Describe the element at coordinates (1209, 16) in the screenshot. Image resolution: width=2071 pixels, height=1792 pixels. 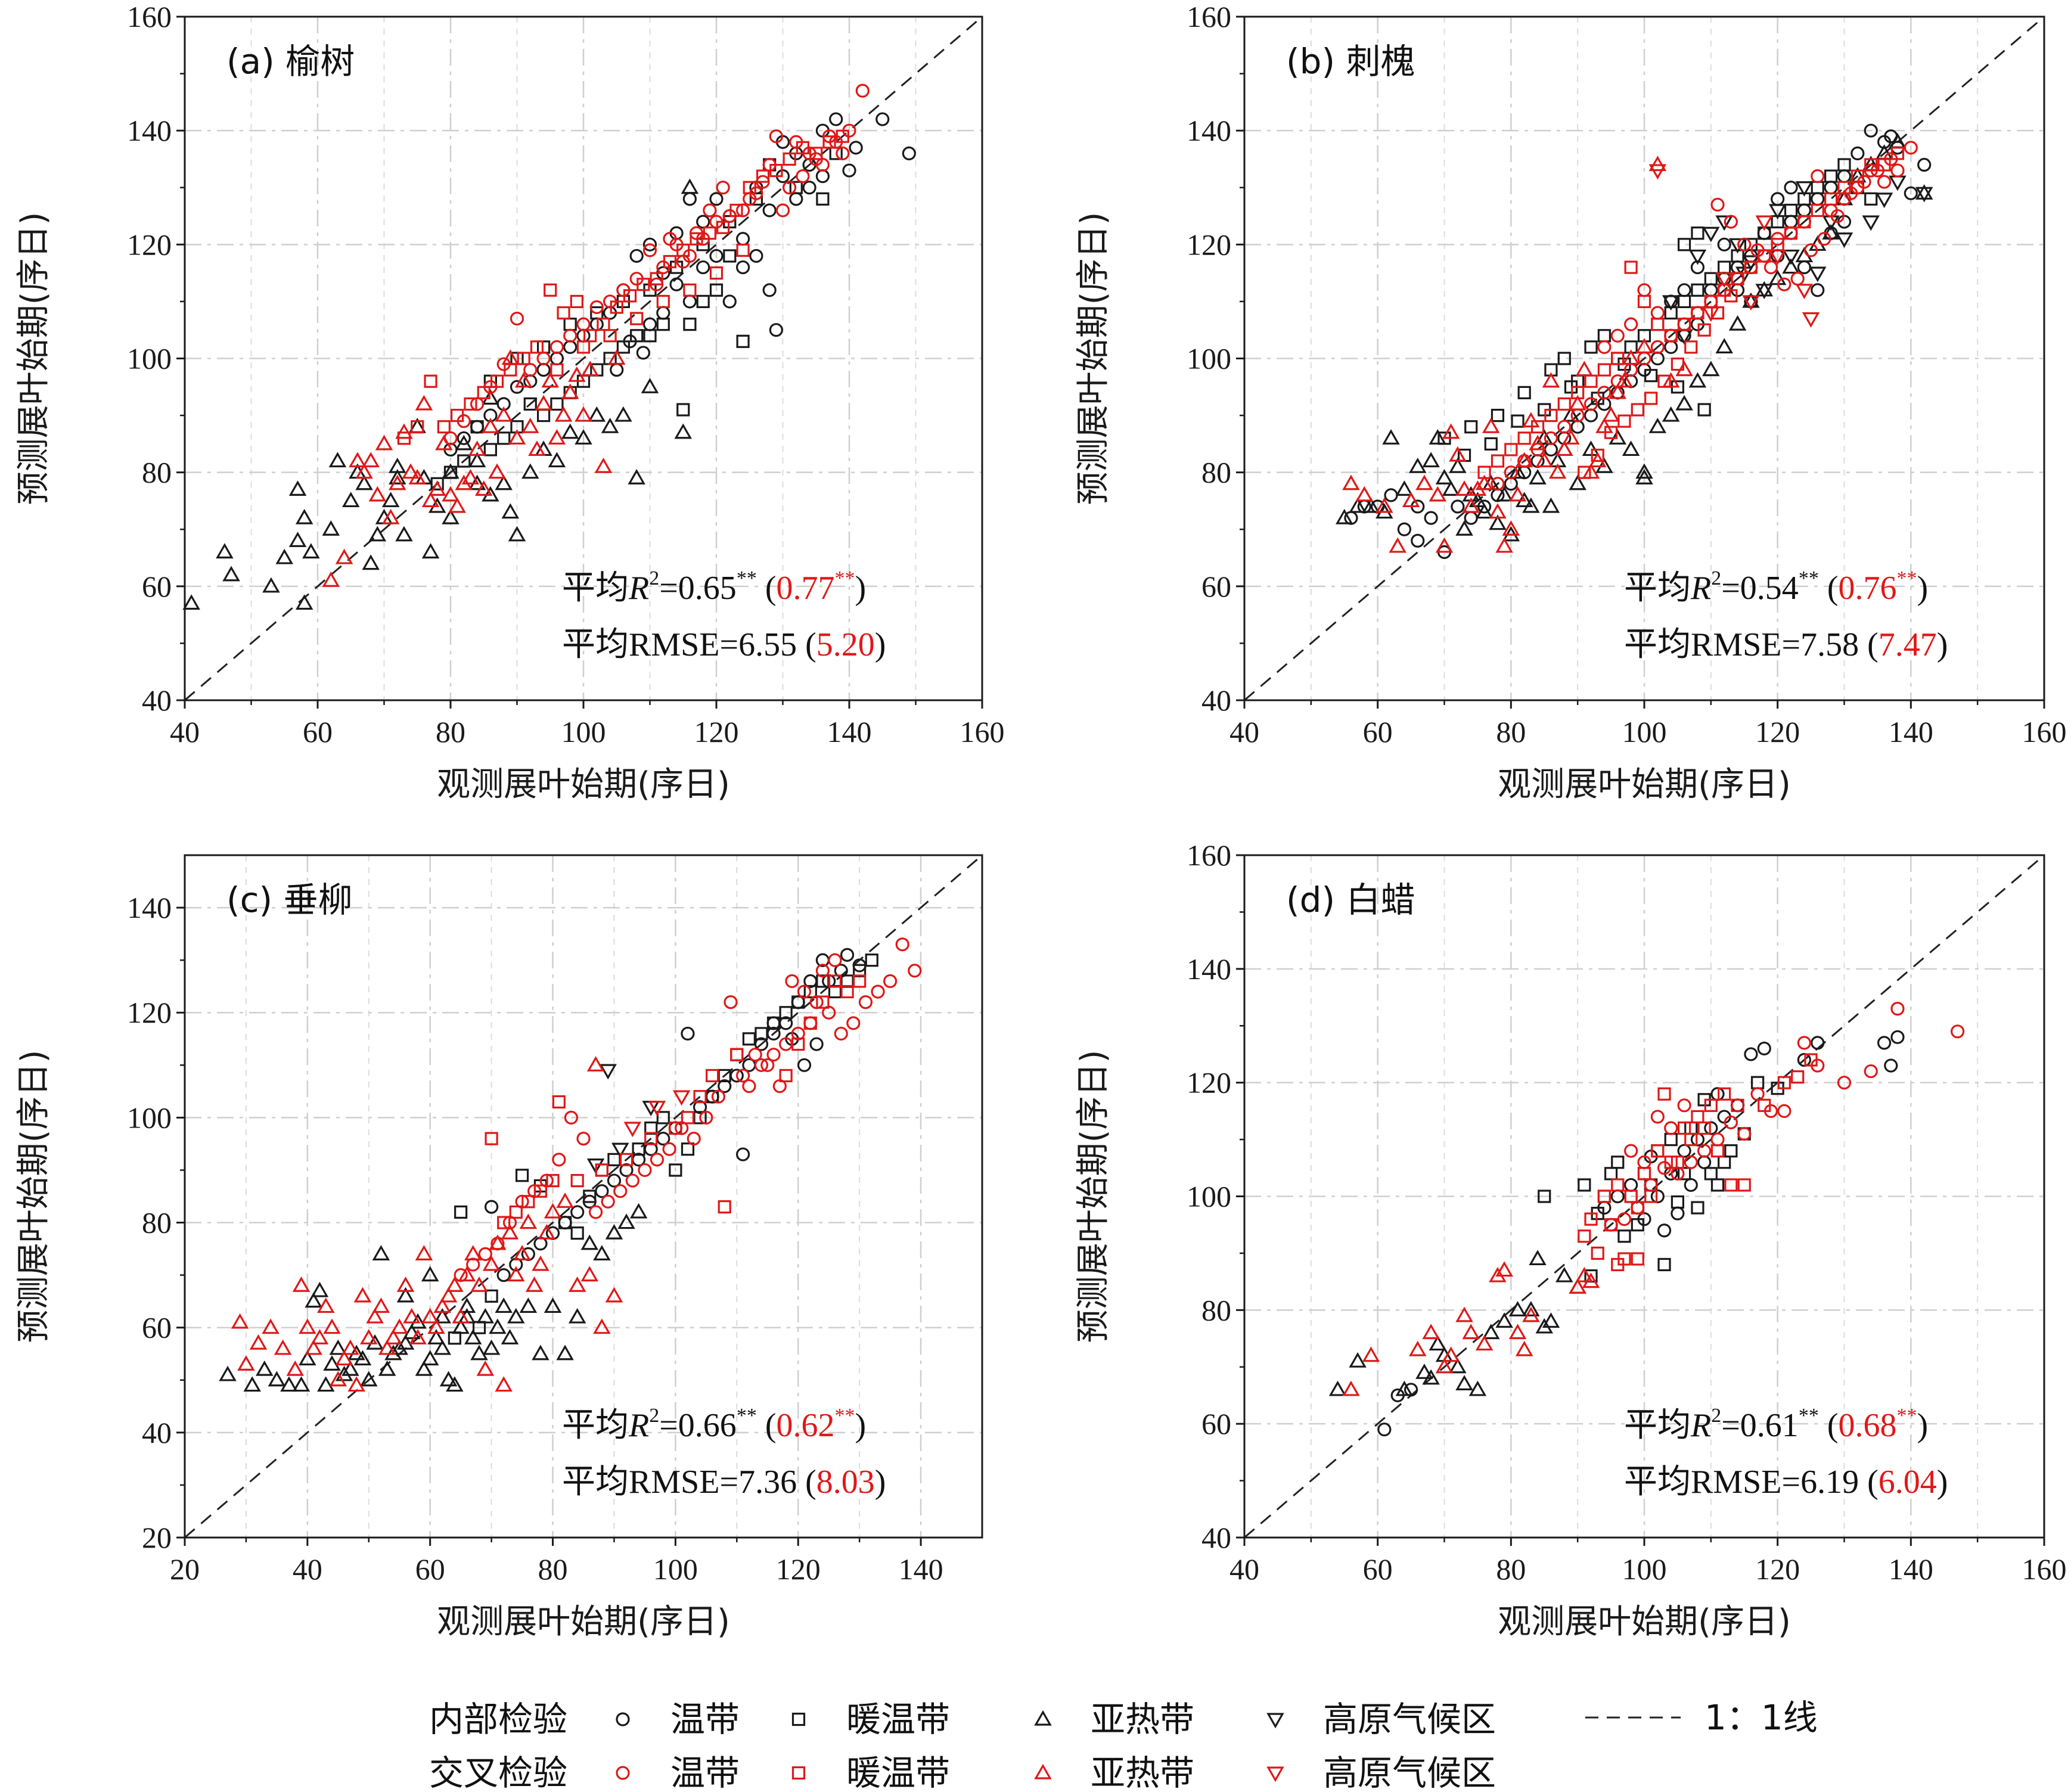
I see `y-tick-label: 160` at that location.